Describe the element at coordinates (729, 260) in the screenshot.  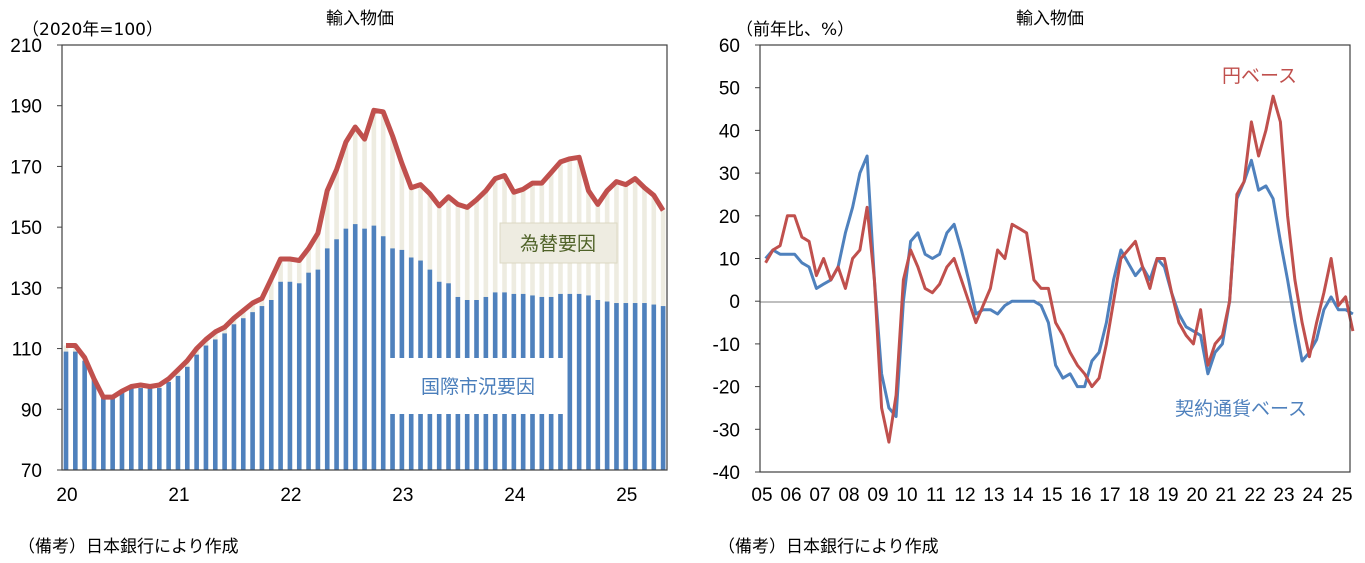
I see `right-y-tick-label: 10` at that location.